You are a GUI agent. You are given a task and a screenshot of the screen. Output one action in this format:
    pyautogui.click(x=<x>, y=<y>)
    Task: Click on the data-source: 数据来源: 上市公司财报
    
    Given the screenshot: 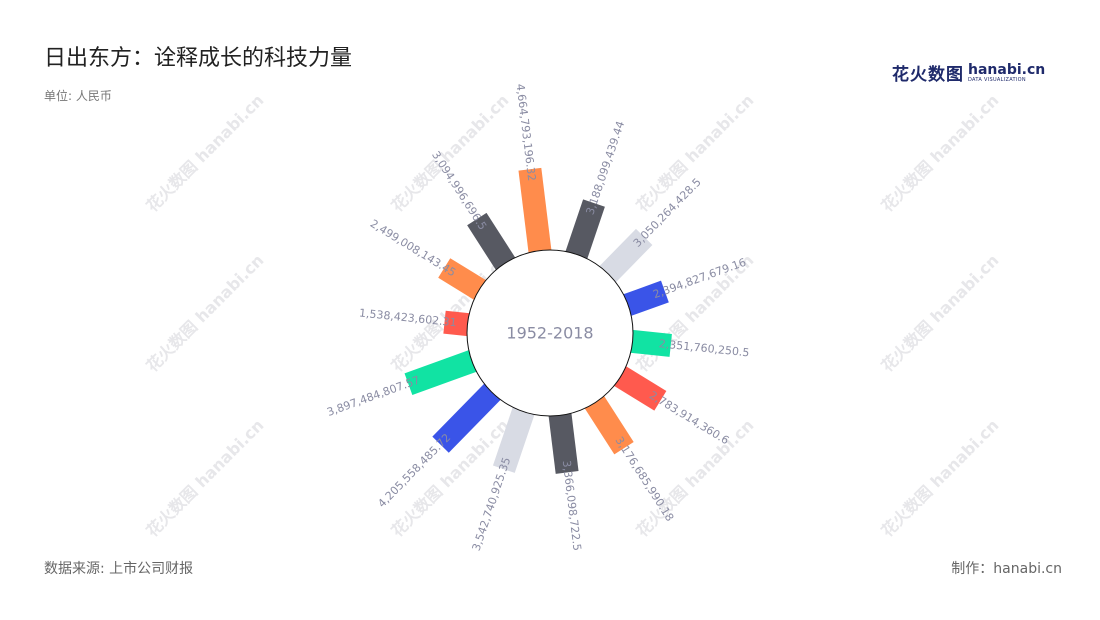 What is the action you would take?
    pyautogui.click(x=119, y=569)
    